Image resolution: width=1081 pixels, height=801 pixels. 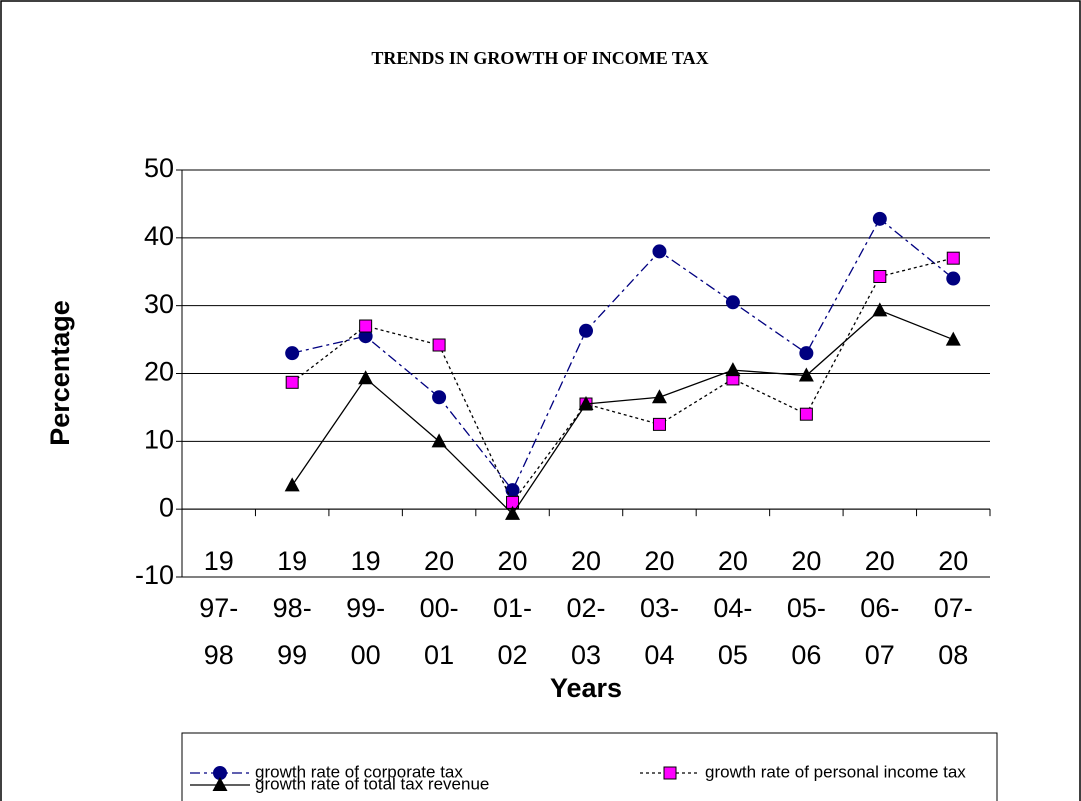 What do you see at coordinates (733, 608) in the screenshot?
I see `x-tick-label: 2004-05` at bounding box center [733, 608].